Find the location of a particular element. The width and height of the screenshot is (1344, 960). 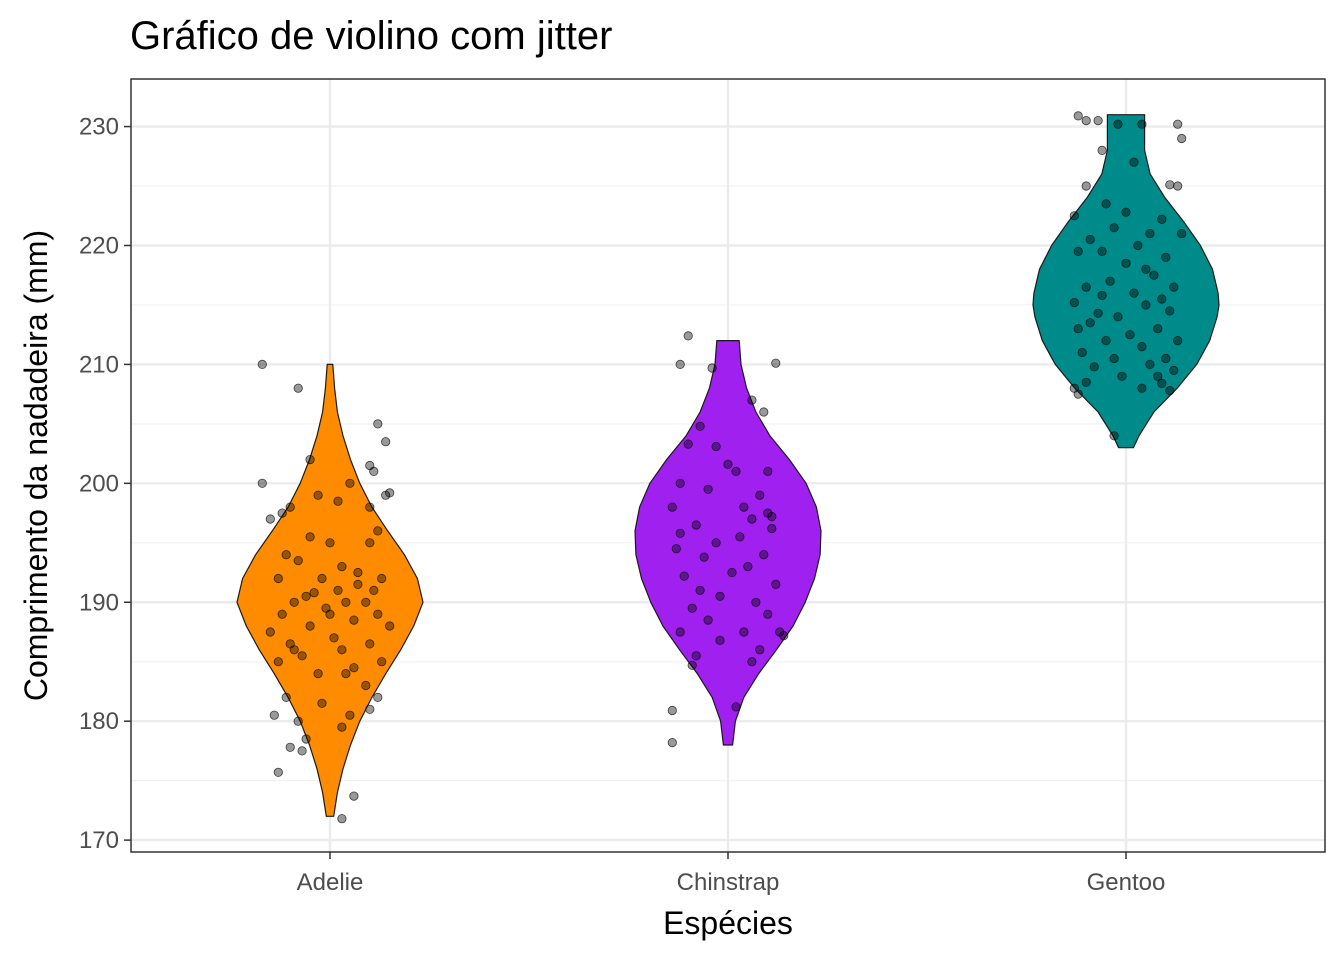

x-axis-title: Espécies is located at coordinates (728, 923).